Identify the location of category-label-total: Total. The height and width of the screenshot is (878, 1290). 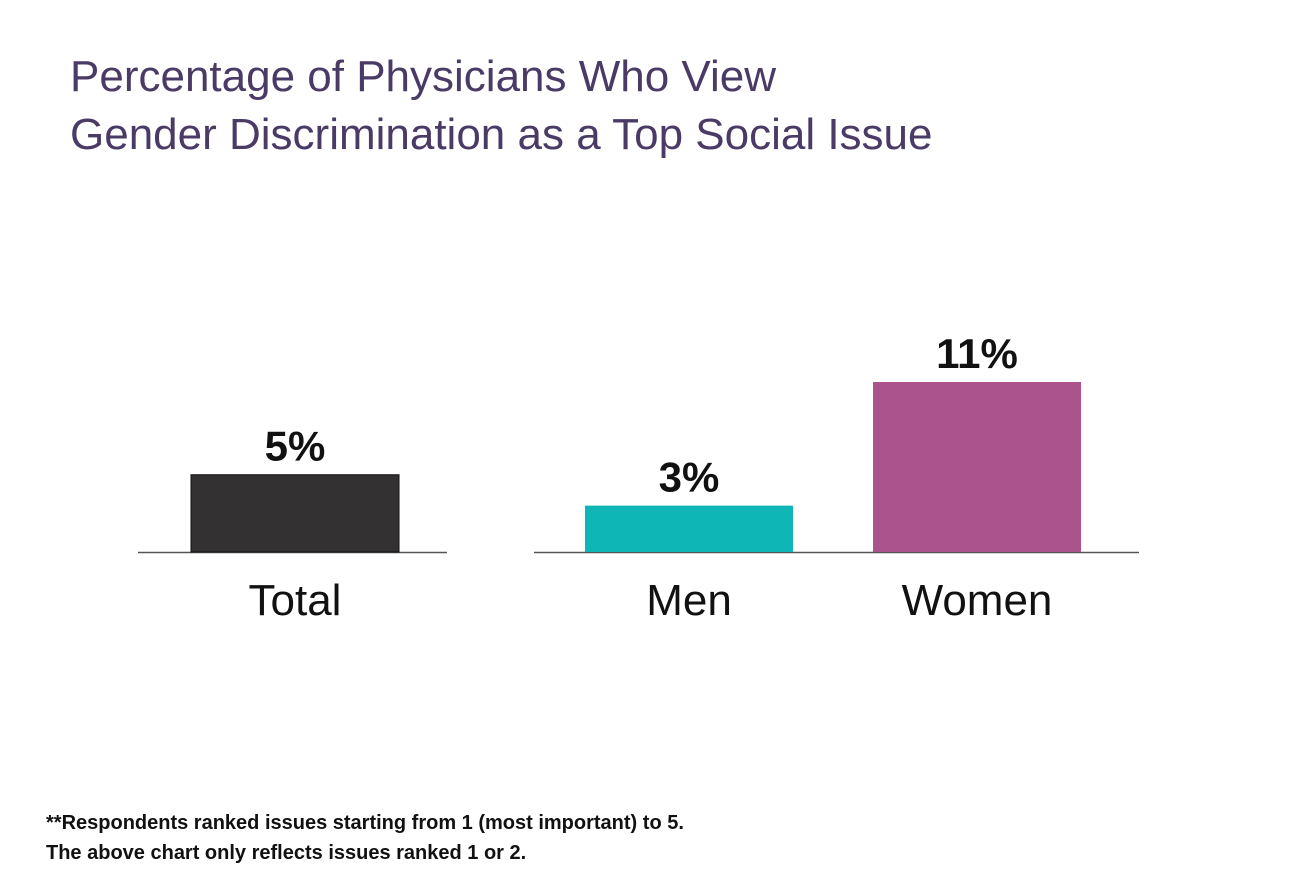
(295, 600).